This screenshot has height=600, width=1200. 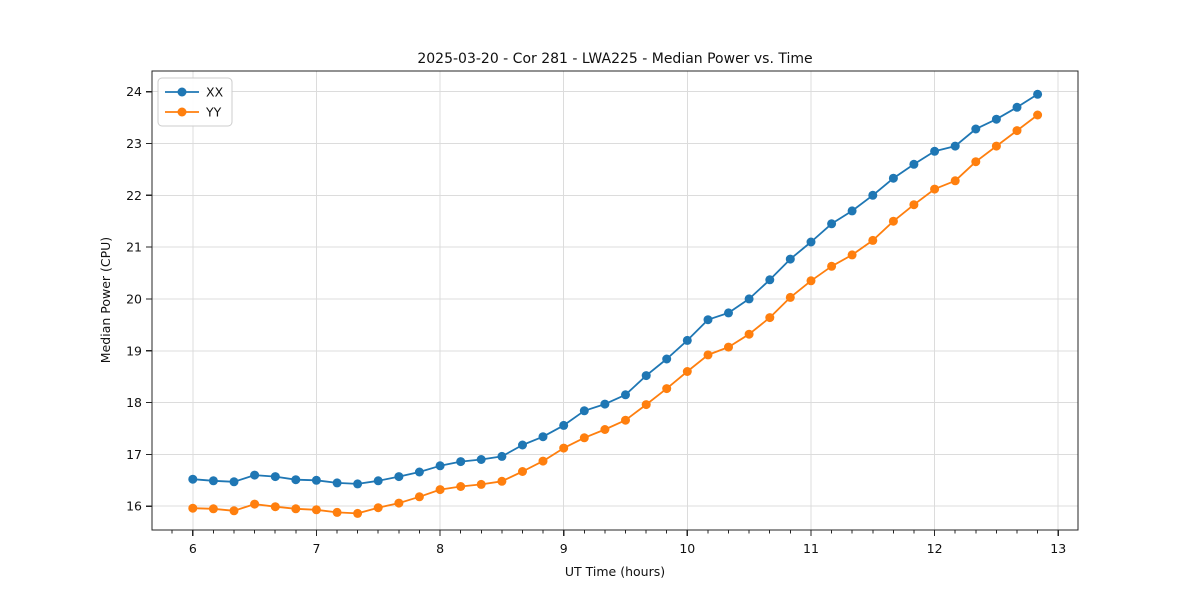 I want to click on y-tick-label: 23, so click(x=134, y=143).